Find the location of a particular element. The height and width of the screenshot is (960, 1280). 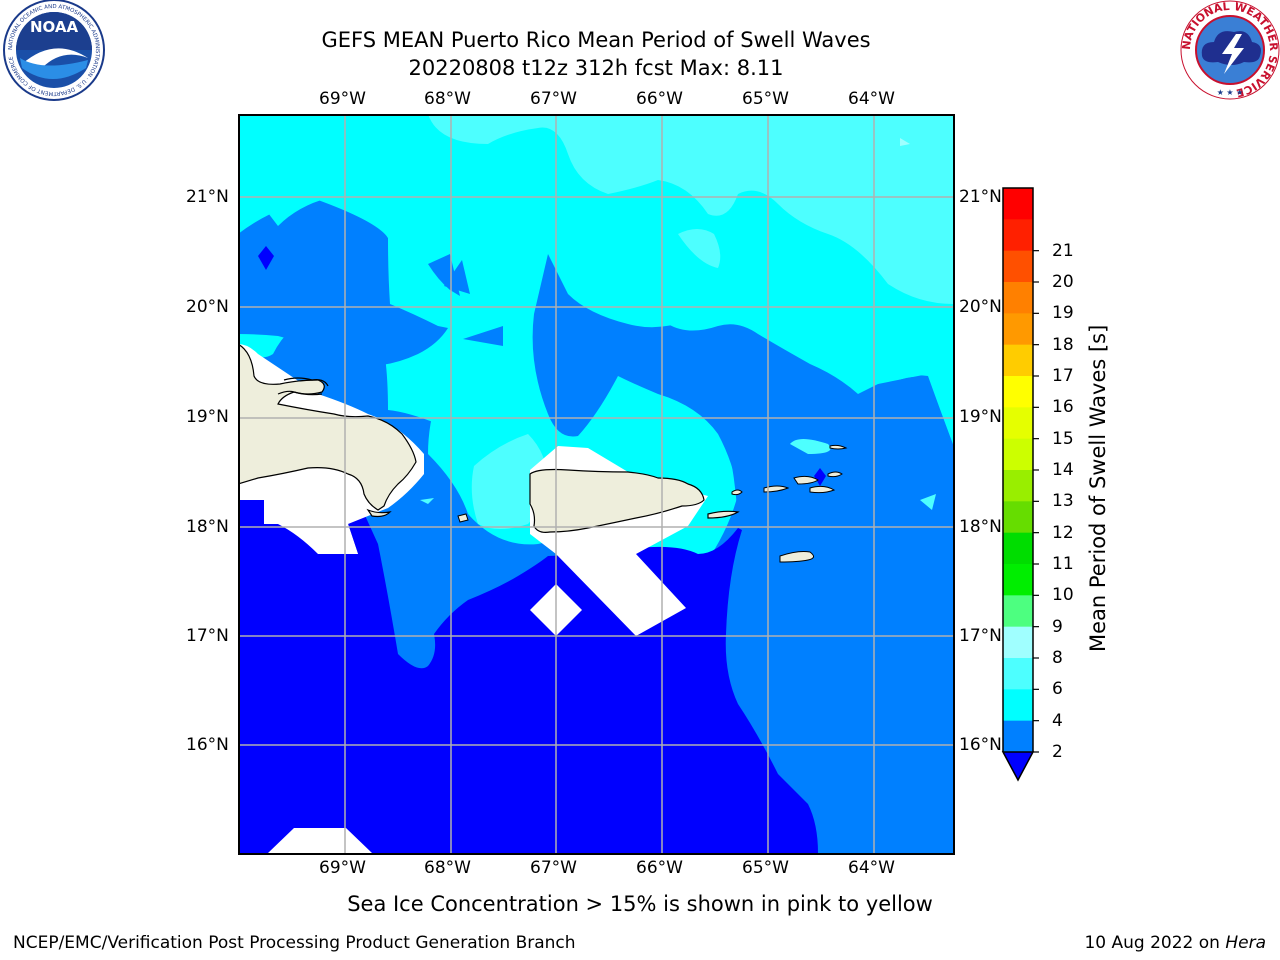

colorbar-tick-label: 19 is located at coordinates (1063, 313).